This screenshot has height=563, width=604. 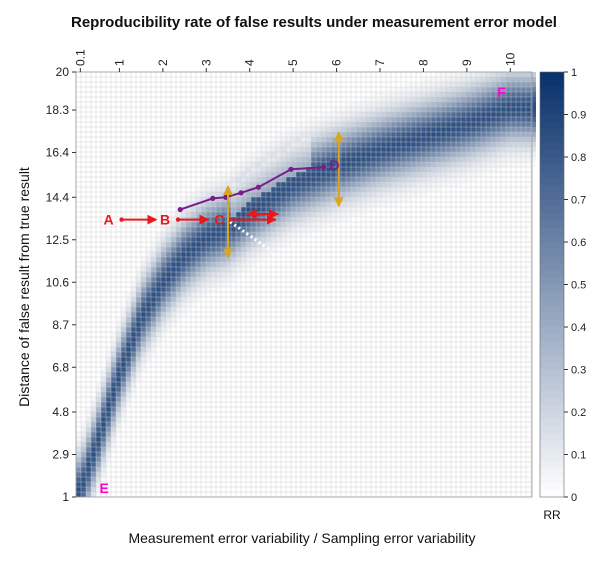 What do you see at coordinates (578, 328) in the screenshot?
I see `colorbar-tick-label: 0.4` at bounding box center [578, 328].